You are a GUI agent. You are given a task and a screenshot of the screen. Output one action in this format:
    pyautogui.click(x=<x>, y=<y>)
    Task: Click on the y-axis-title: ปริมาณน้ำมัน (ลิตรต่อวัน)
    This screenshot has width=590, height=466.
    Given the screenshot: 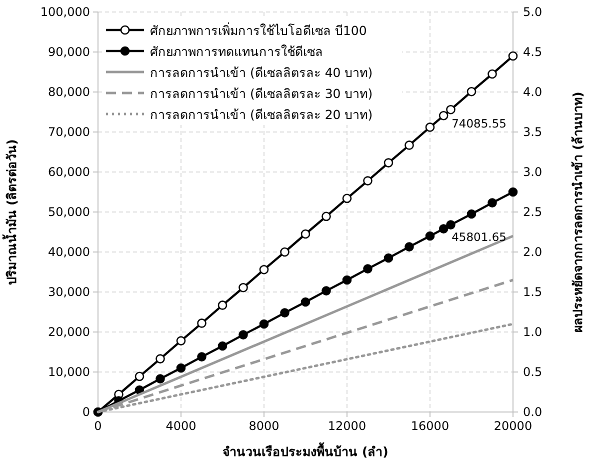 What is the action you would take?
    pyautogui.click(x=10, y=212)
    